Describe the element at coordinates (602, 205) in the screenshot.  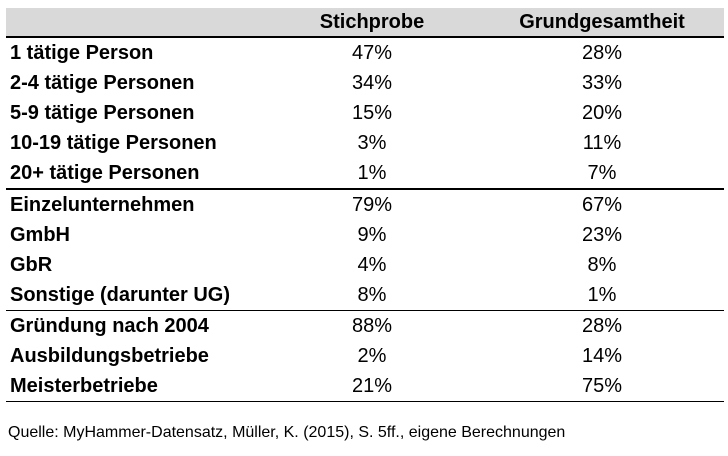
I see `population-value: 67%` at that location.